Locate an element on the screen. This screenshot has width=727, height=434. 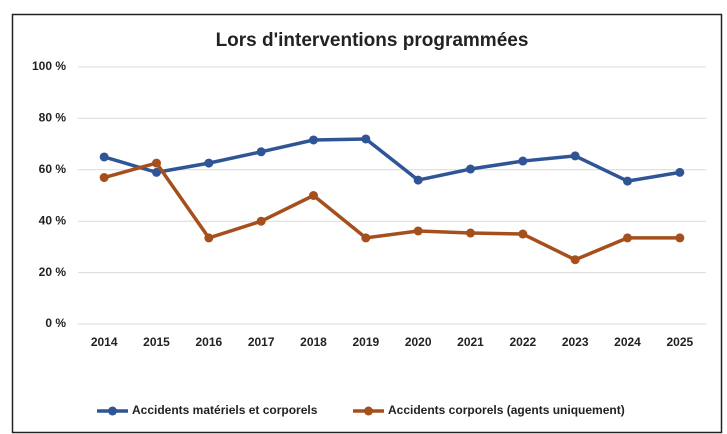
y-tick-label: 80 % is located at coordinates (53, 118).